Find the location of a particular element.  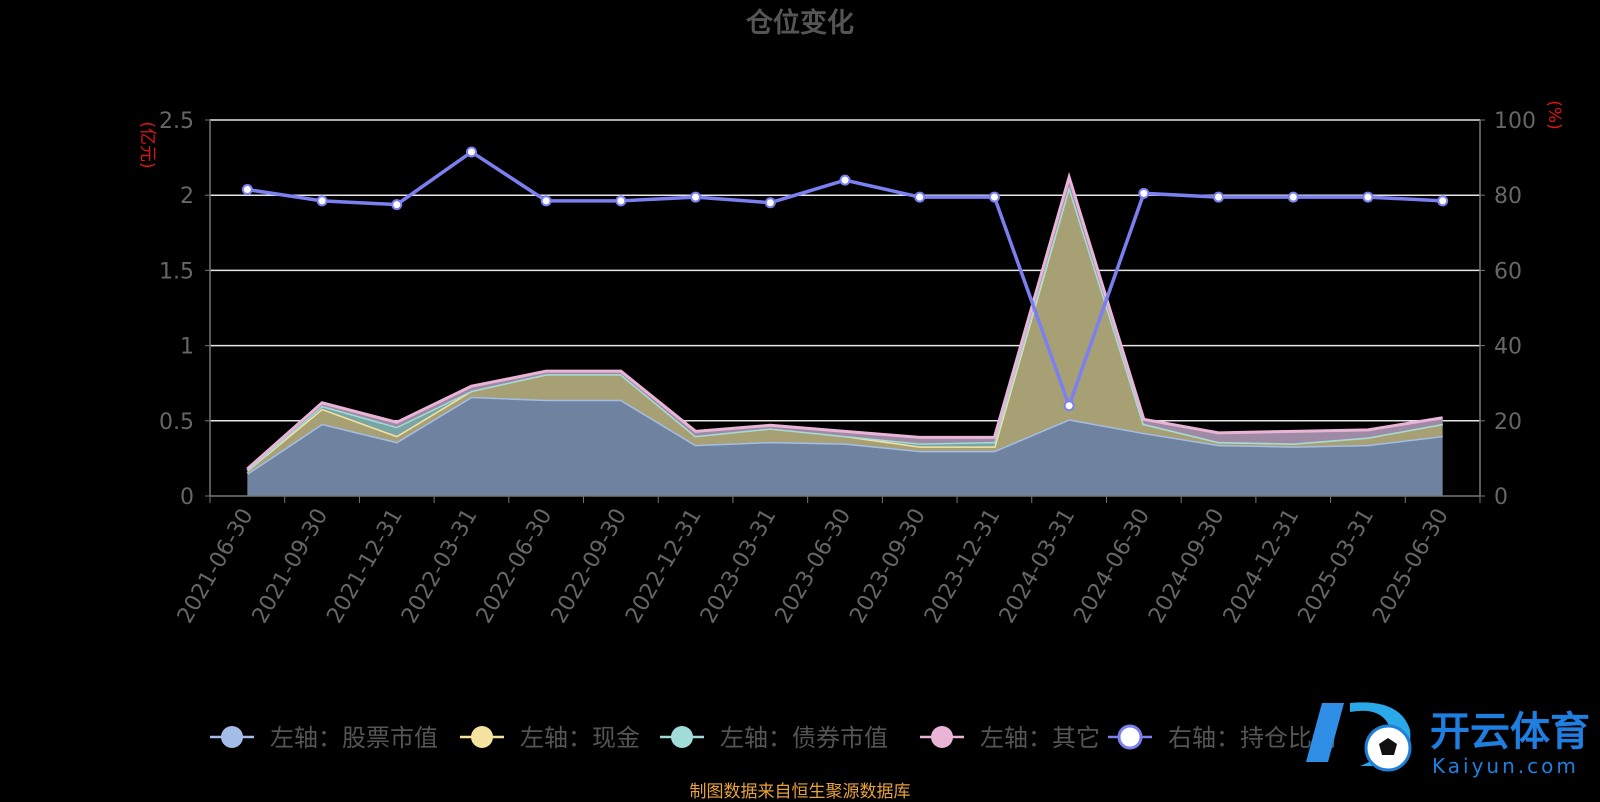

left-tick-label: 2 is located at coordinates (187, 196).